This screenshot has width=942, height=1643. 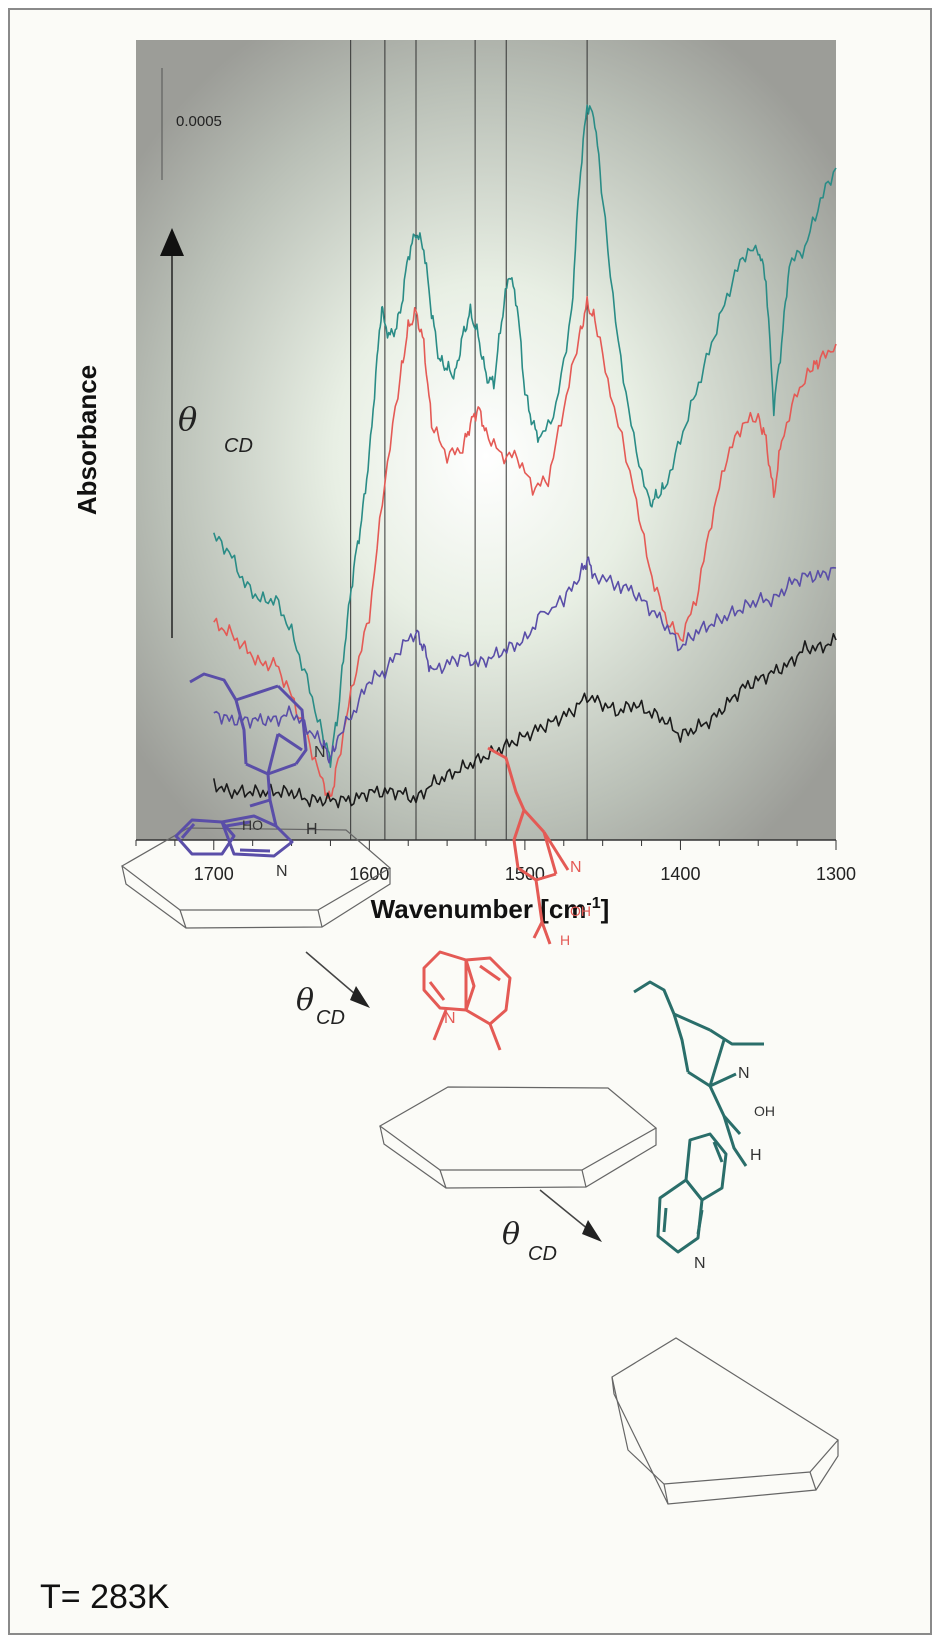 What do you see at coordinates (369, 874) in the screenshot?
I see `x-tick-label-1600: 1600` at bounding box center [369, 874].